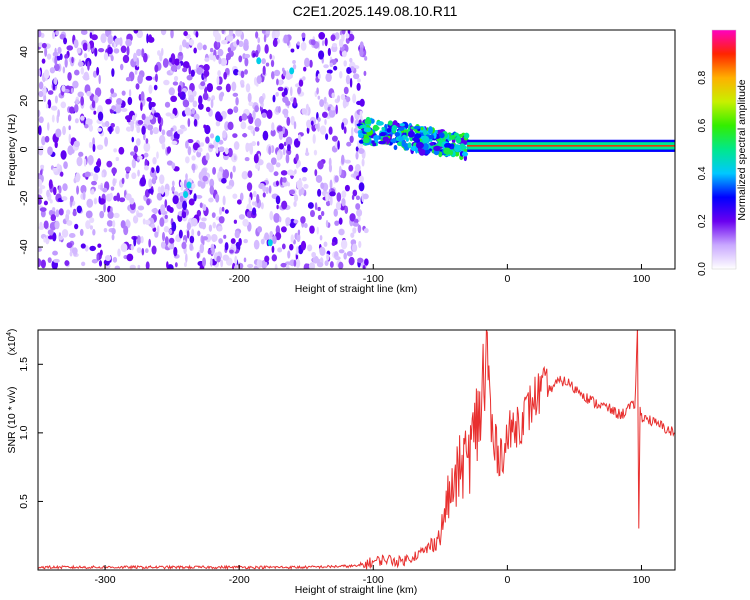  I want to click on x-tick-label: 0, so click(507, 580).